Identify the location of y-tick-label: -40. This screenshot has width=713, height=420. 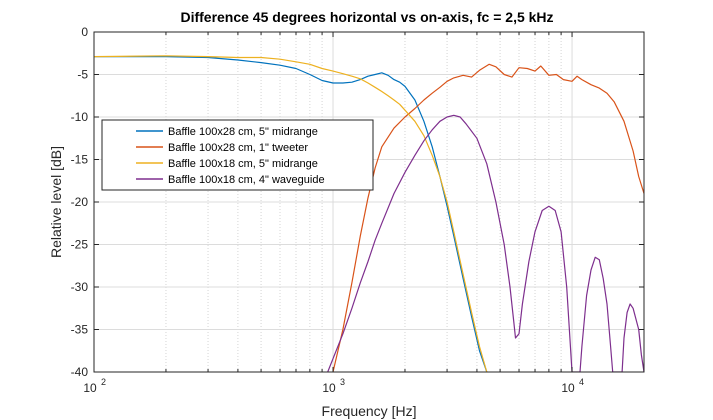
(80, 372).